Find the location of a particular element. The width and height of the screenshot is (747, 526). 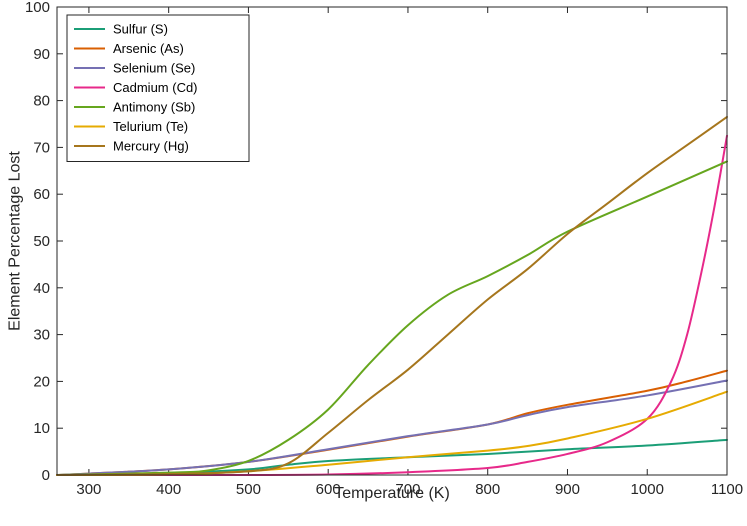

y-tick-label: 60 is located at coordinates (41, 194).